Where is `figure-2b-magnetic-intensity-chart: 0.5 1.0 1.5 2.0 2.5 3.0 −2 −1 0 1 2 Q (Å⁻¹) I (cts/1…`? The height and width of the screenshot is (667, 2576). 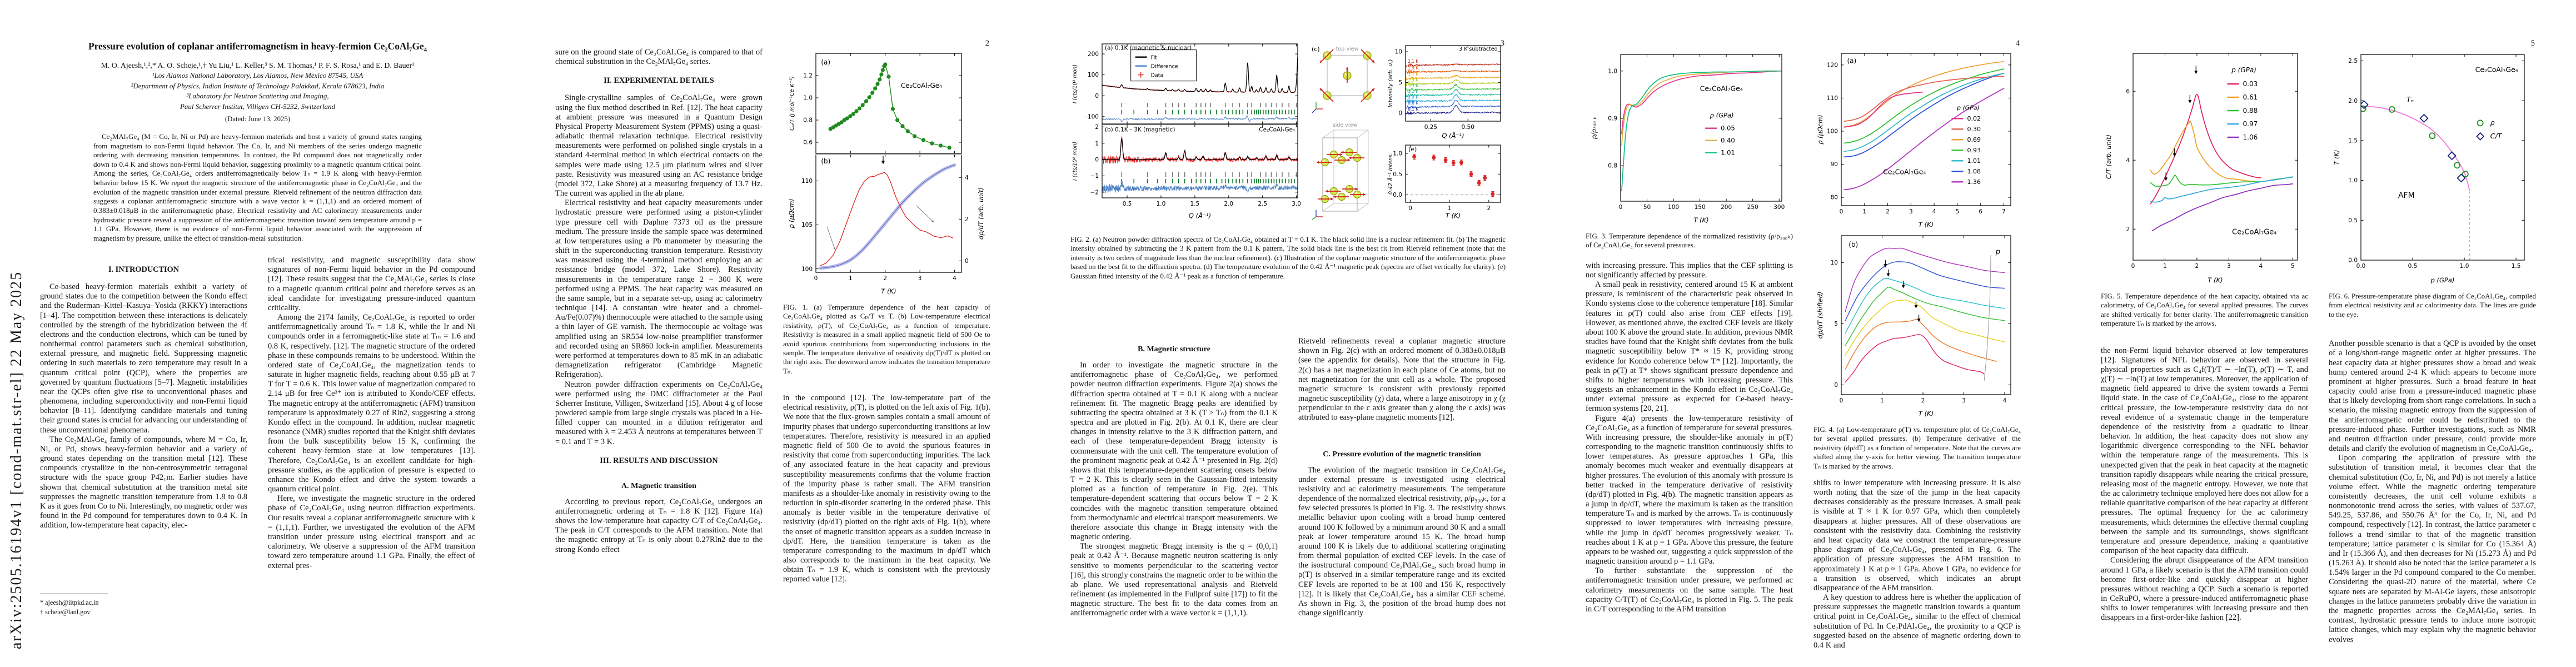
figure-2b-magnetic-intensity-chart: 0.5 1.0 1.5 2.0 2.5 3.0 −2 −1 0 1 2 Q (Å⁻¹) I (cts/1… is located at coordinates (1186, 172).